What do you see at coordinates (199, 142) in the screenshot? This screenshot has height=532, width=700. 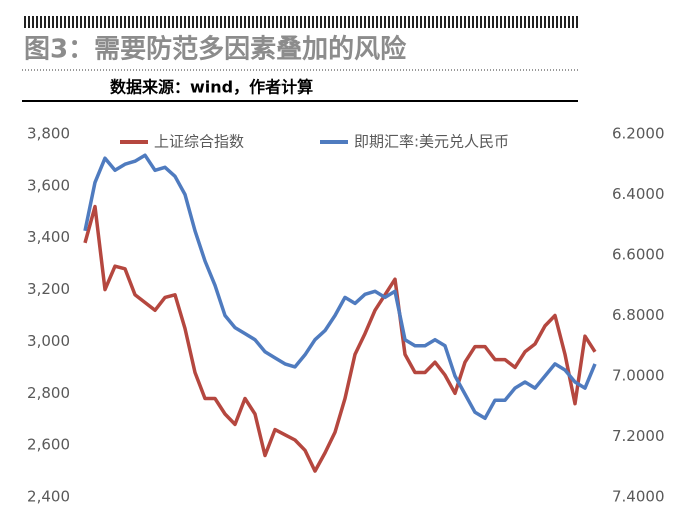 I see `legend-label: 上证综合指数` at bounding box center [199, 142].